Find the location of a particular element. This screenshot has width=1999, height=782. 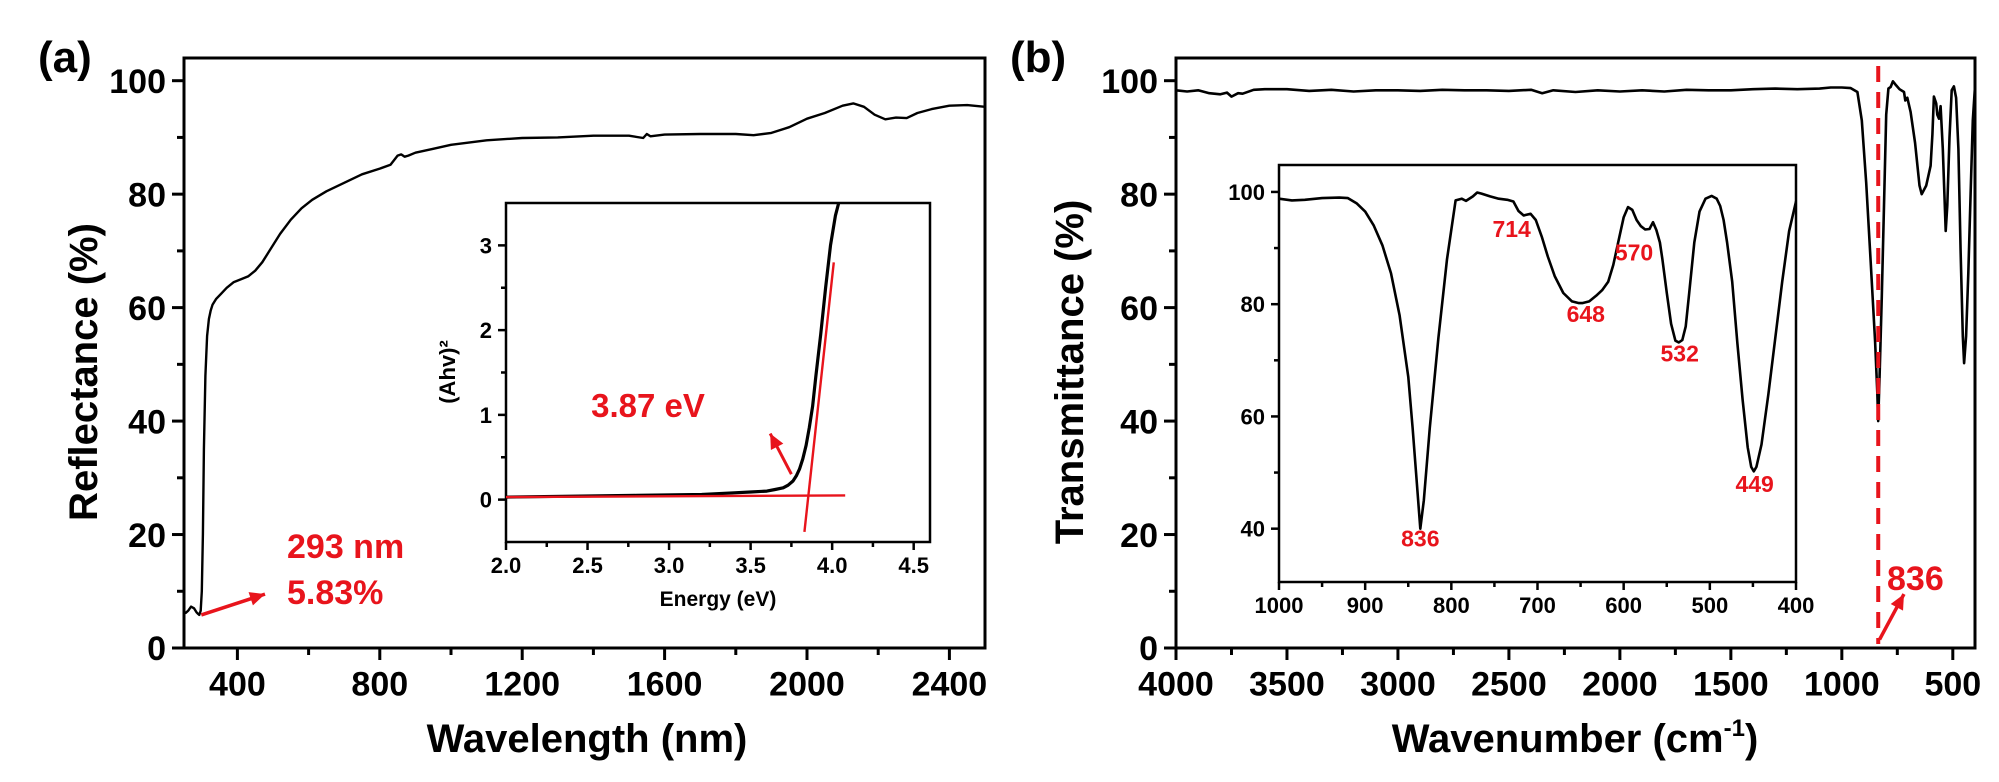

inset-b-y-tick-label: 40 is located at coordinates (1253, 529).